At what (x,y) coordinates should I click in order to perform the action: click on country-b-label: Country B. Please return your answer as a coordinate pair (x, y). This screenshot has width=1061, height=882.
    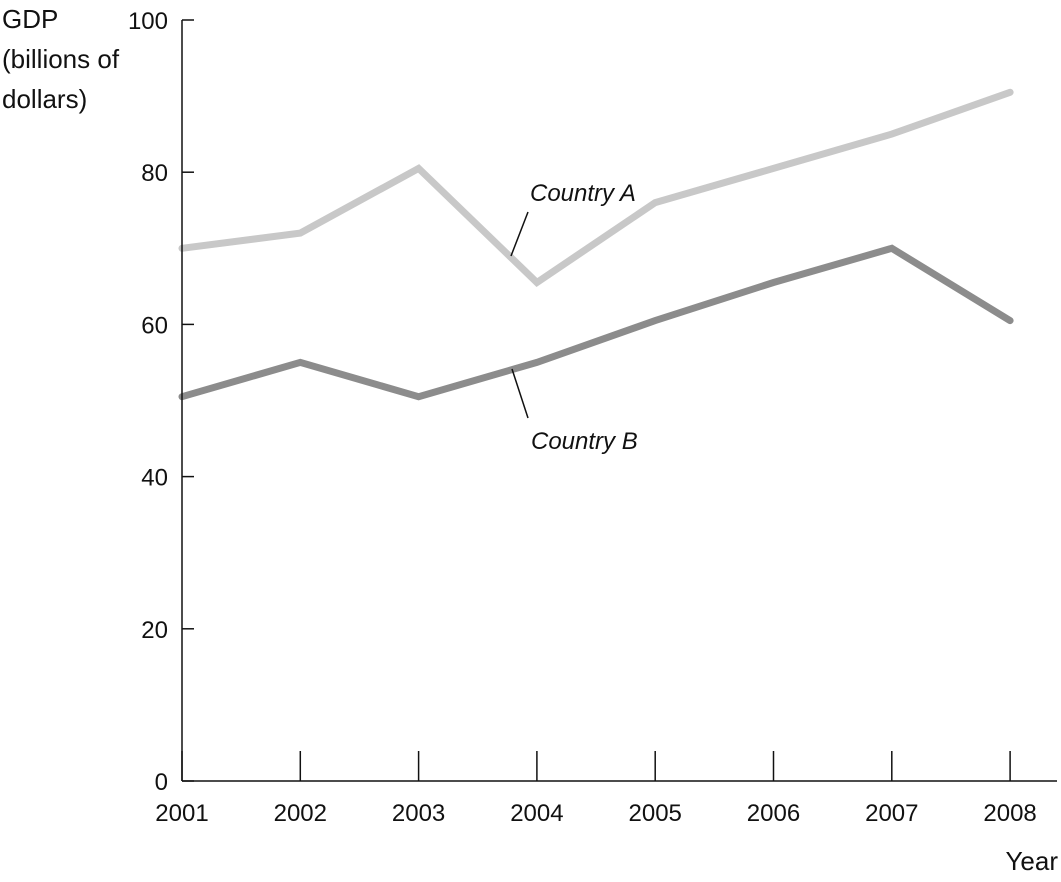
    Looking at the image, I should click on (584, 441).